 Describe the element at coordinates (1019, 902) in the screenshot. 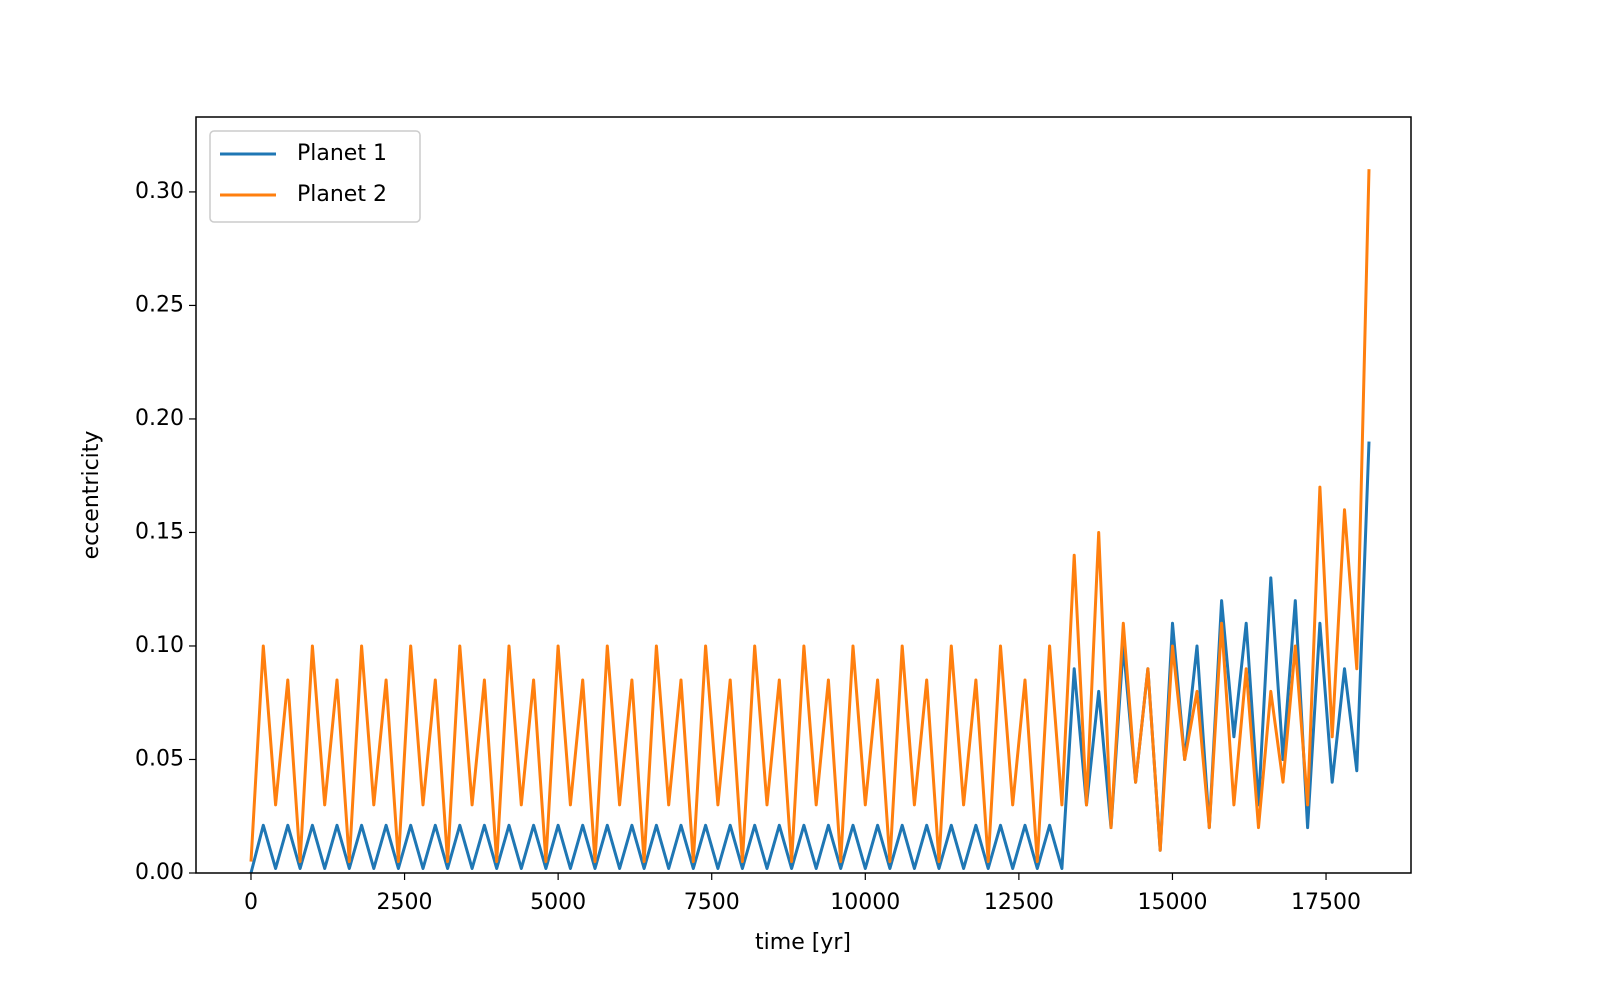

I see `x-tick-label: 12500` at that location.